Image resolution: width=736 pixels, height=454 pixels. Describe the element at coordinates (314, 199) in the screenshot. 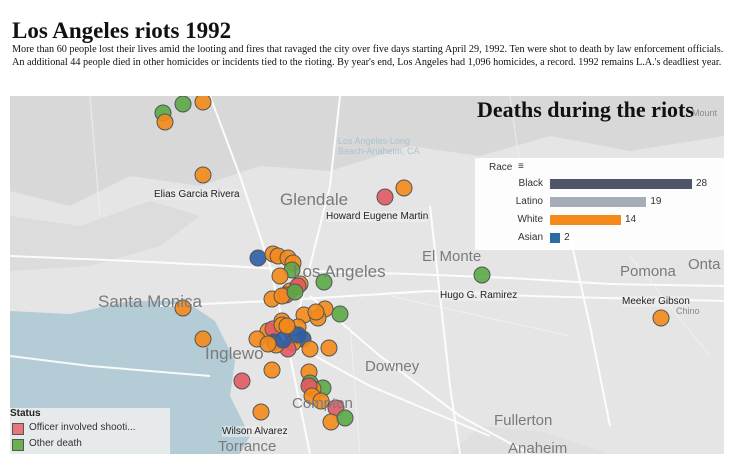

I see `city-label-glendale: Glendale` at that location.